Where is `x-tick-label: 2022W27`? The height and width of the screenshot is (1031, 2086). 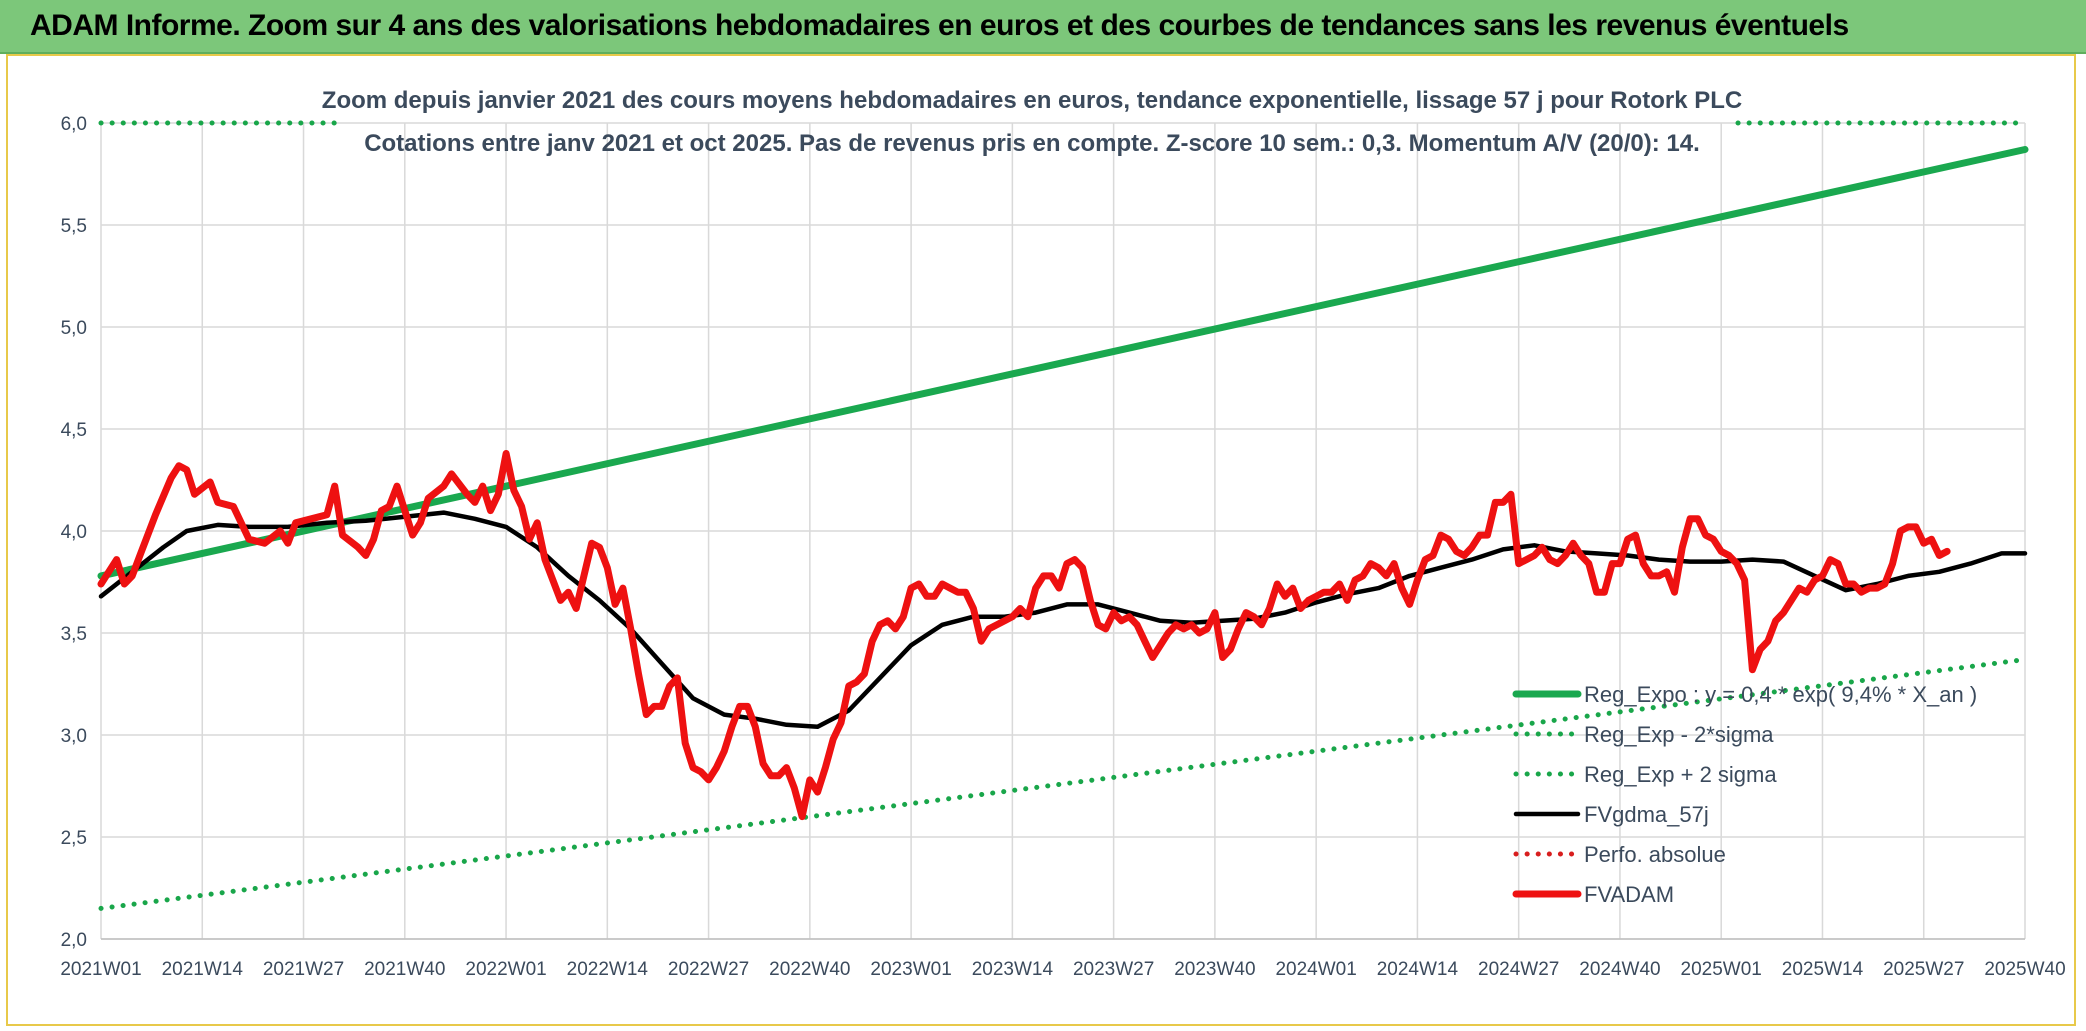 x-tick-label: 2022W27 is located at coordinates (708, 969).